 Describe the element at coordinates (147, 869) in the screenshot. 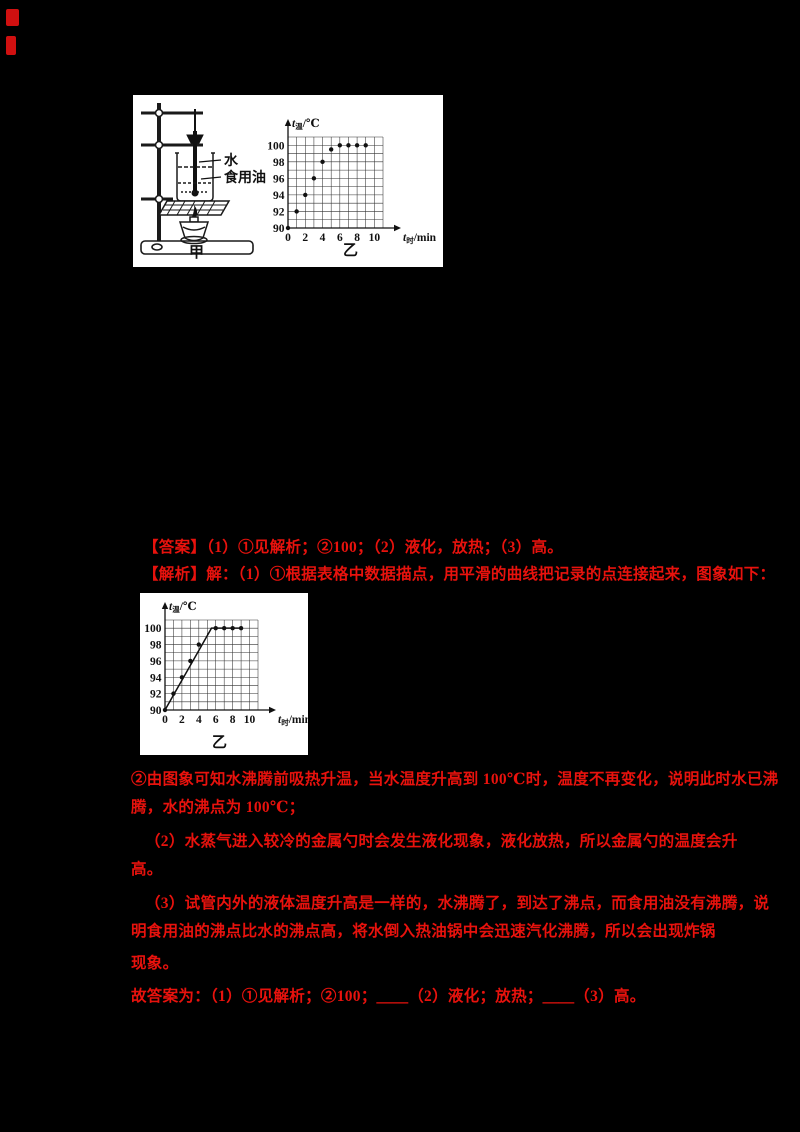

I see `para3-line2: 高。` at that location.